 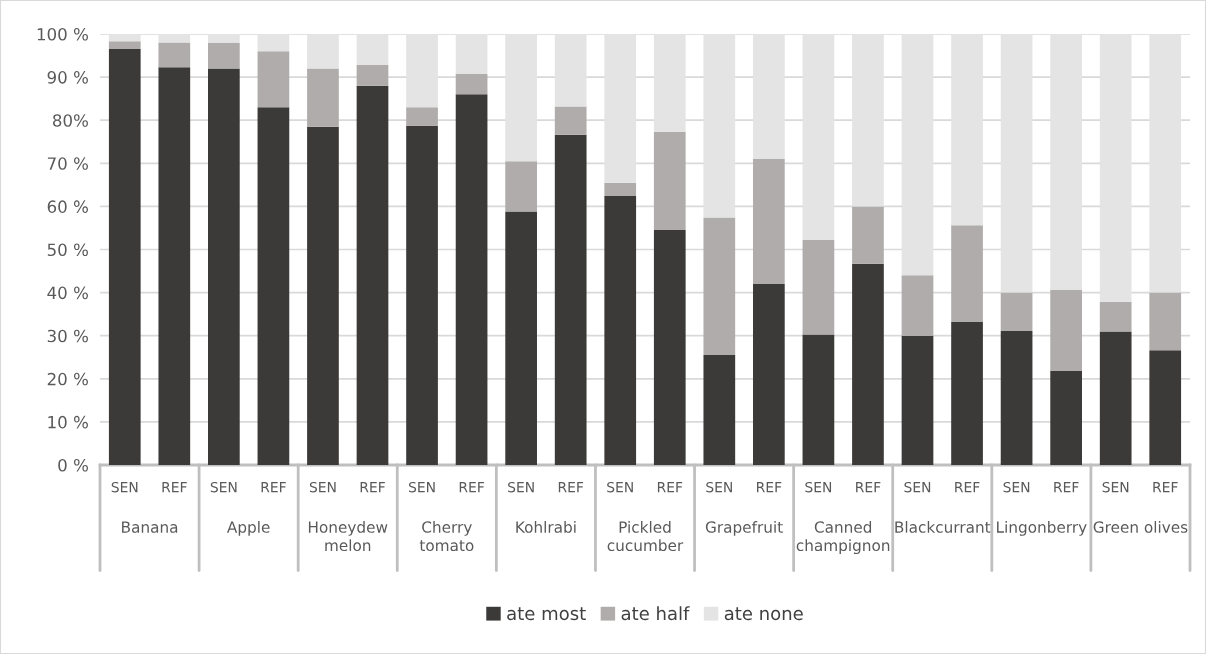 What do you see at coordinates (67, 206) in the screenshot?
I see `y-tick-label: 60 %` at bounding box center [67, 206].